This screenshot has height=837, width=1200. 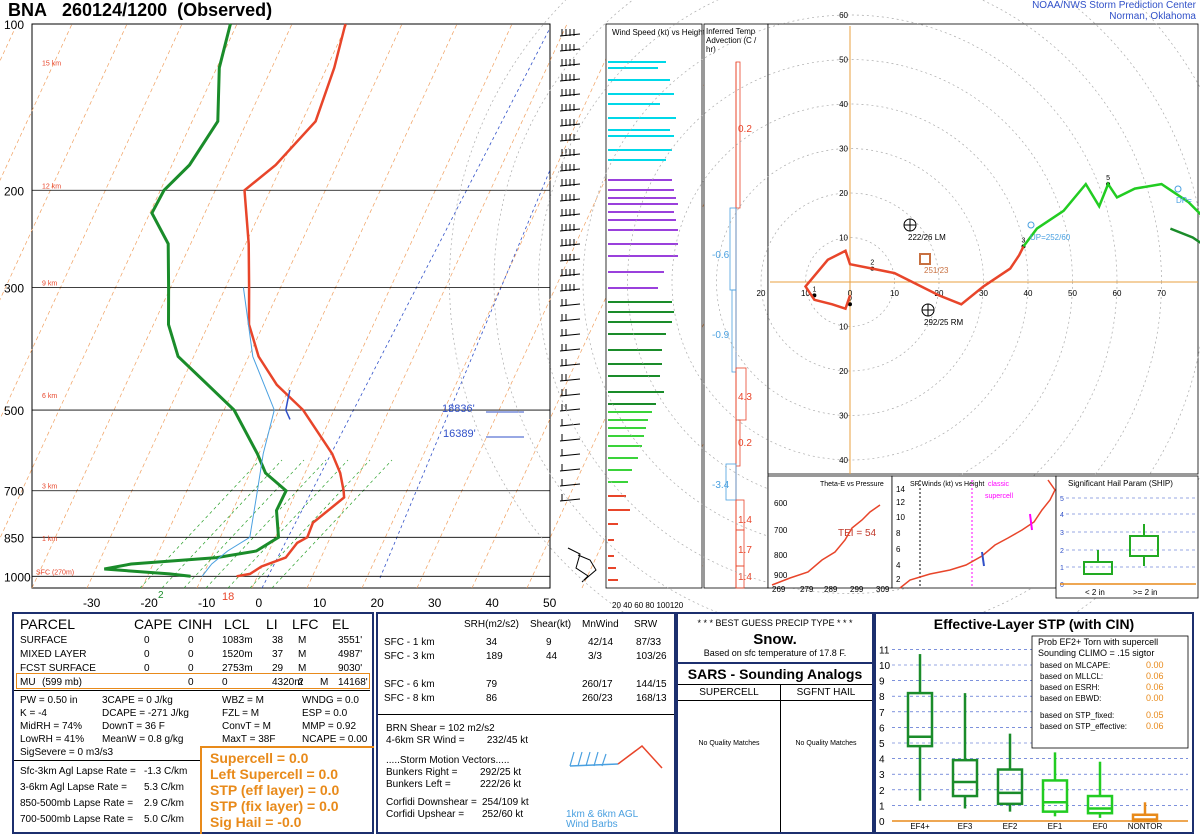 I want to click on kin-cell: 260/23, so click(x=597, y=698).